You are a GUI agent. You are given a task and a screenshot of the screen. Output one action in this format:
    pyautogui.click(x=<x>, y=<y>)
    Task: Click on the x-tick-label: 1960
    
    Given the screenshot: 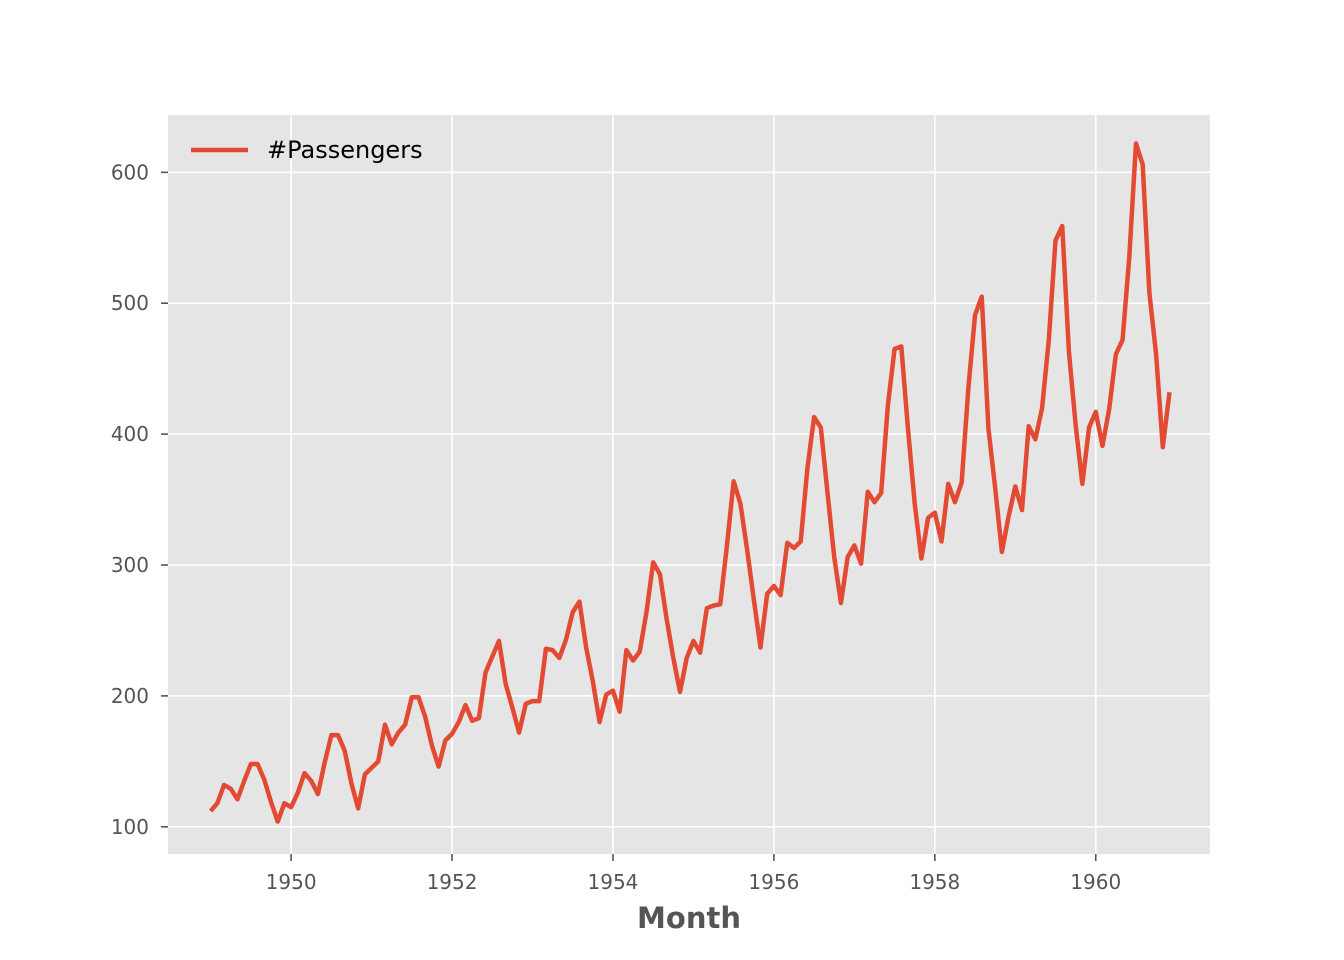 What is the action you would take?
    pyautogui.click(x=1095, y=882)
    